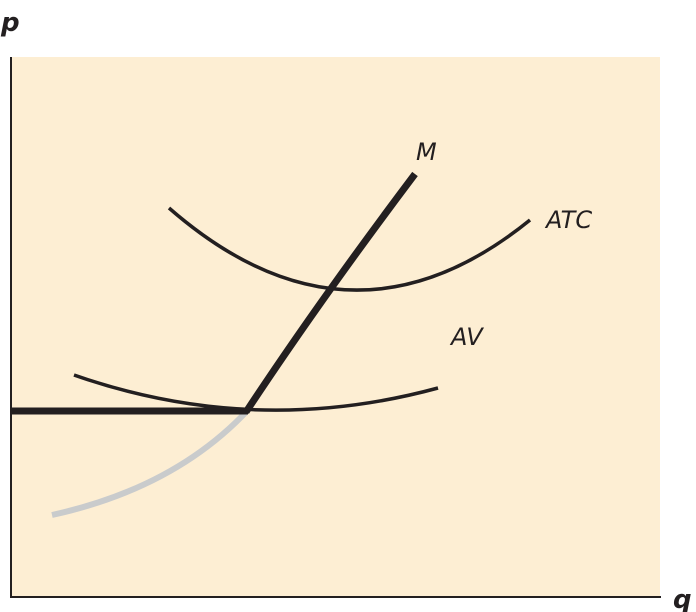 This screenshot has width=696, height=612. I want to click on atc-curve, so click(349, 249).